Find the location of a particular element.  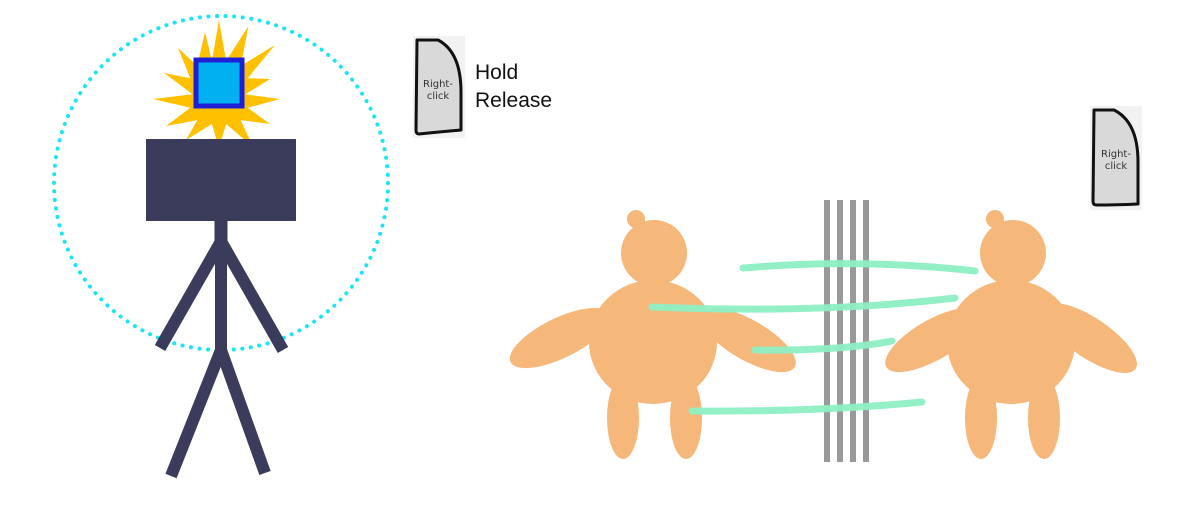

mouse-label-line1-2: Right- is located at coordinates (1116, 154).